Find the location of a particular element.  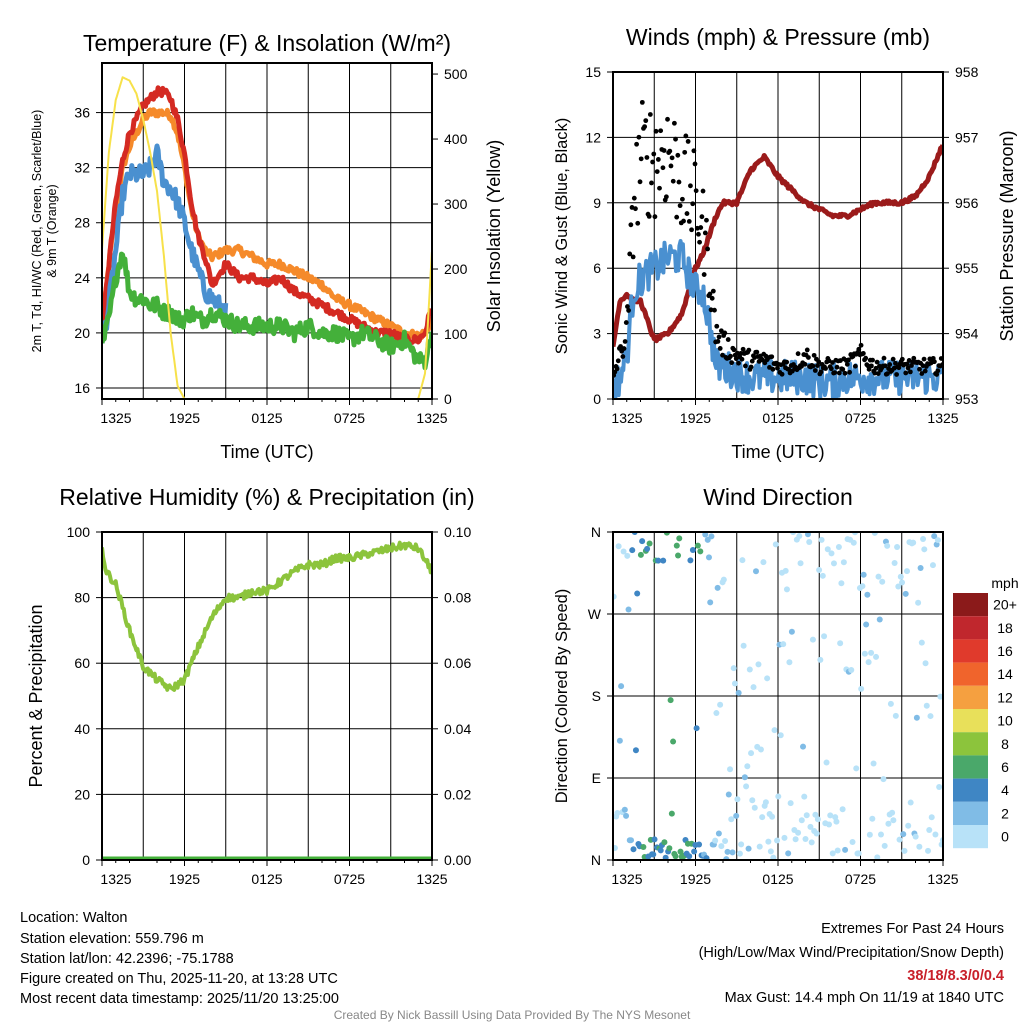

wind-y2tick-label: 955 is located at coordinates (967, 268).